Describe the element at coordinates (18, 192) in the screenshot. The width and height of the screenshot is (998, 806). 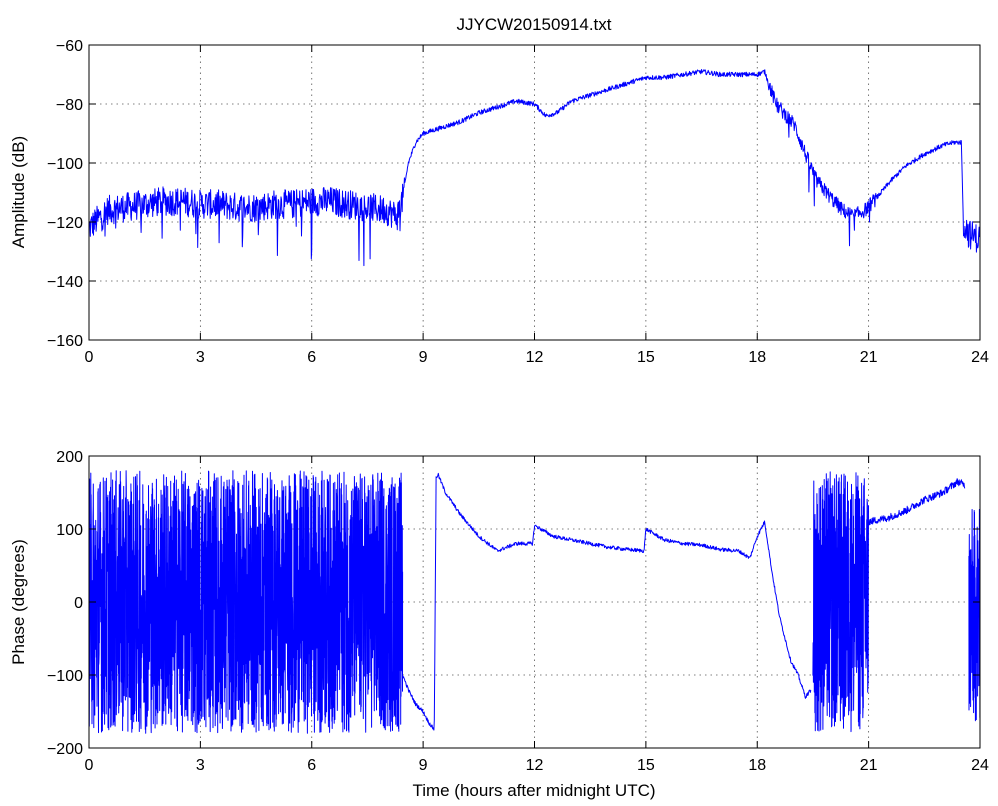
I see `amplitude-ylabel: Amplitude (dB)` at that location.